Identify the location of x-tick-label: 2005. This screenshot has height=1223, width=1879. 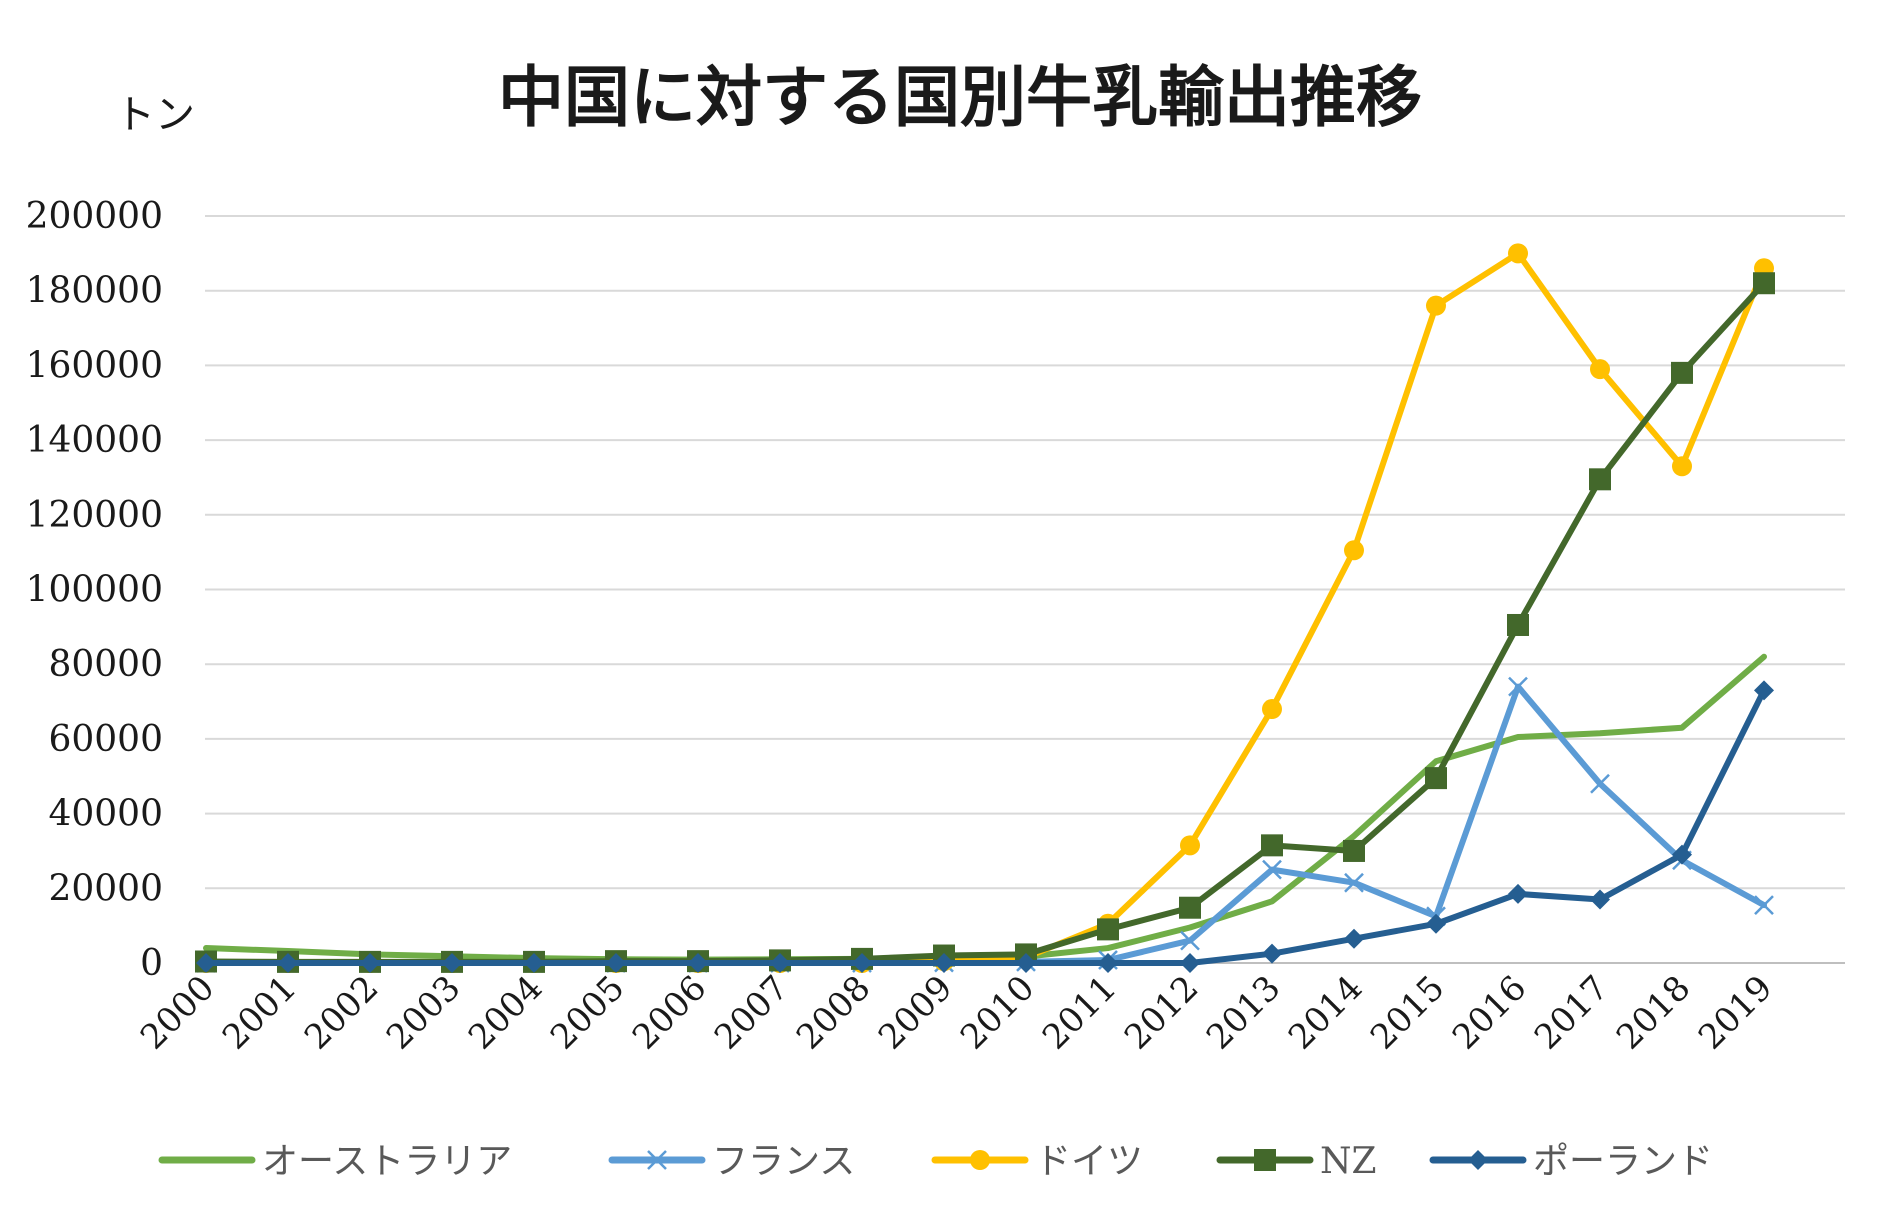
(587, 1012).